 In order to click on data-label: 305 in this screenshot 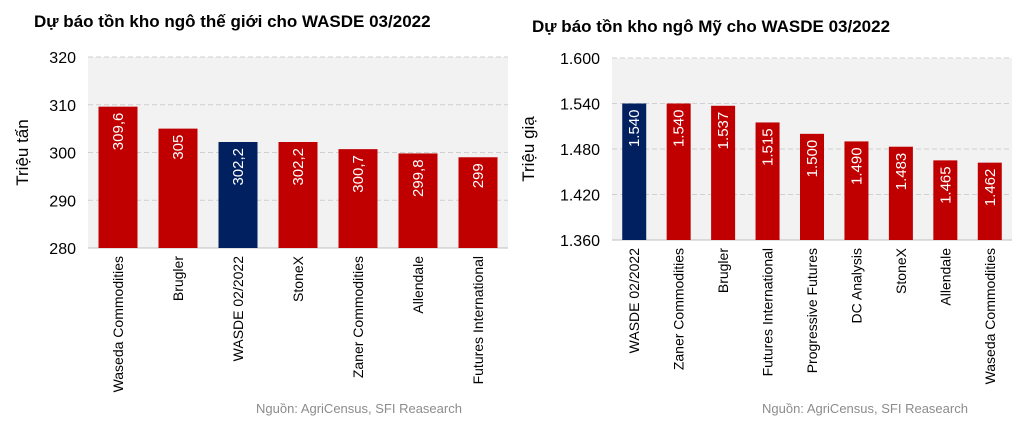, I will do `click(178, 147)`.